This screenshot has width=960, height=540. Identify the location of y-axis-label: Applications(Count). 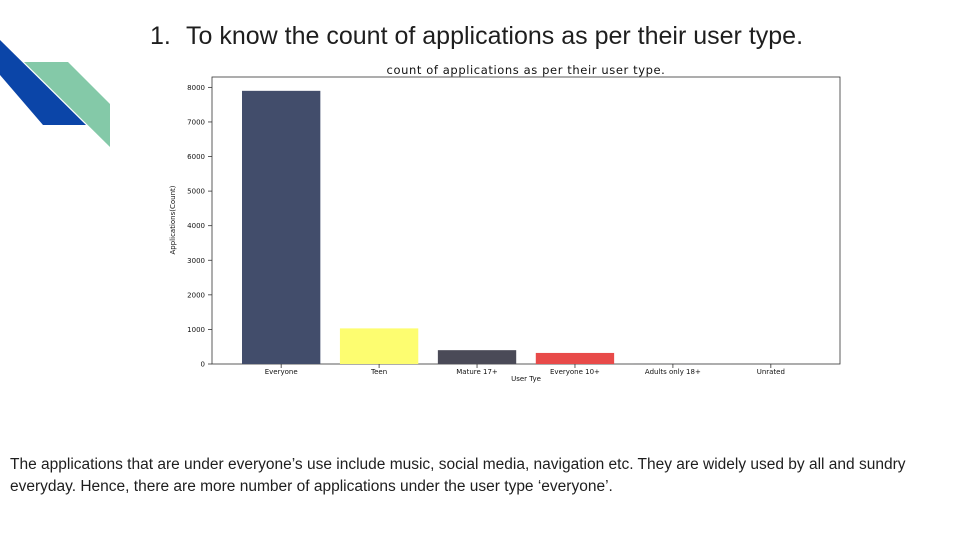
(173, 219).